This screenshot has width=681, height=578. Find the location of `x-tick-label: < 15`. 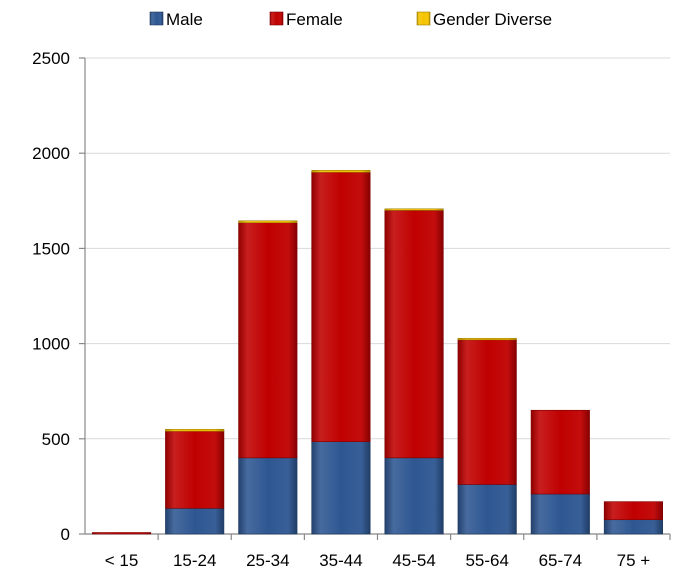

x-tick-label: < 15 is located at coordinates (122, 560).